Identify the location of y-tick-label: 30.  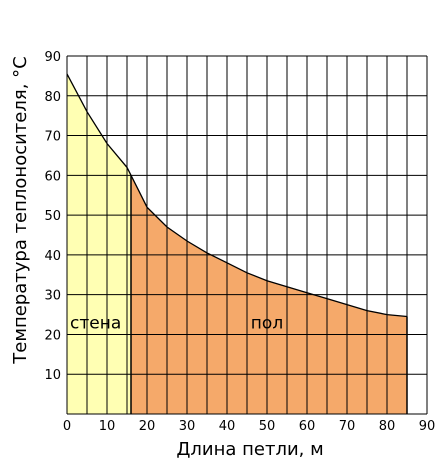
(52, 296).